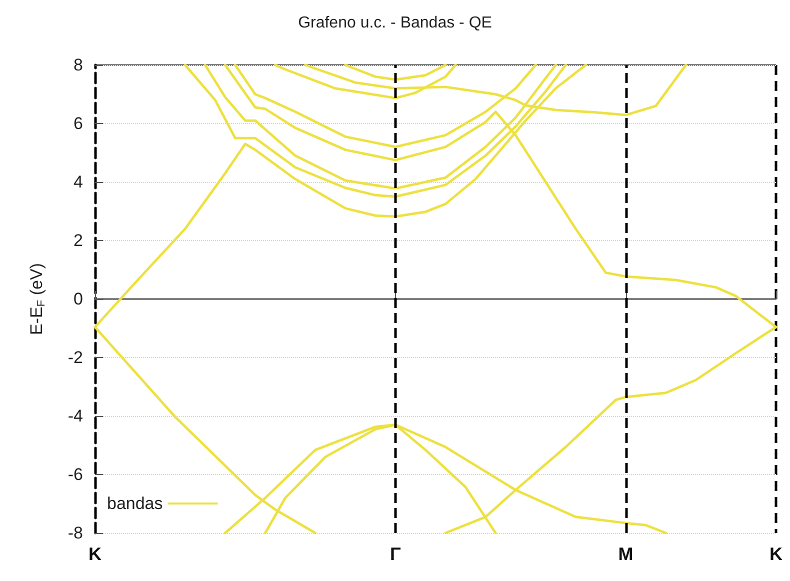  Describe the element at coordinates (75, 357) in the screenshot. I see `y-tick-label: -2` at that location.